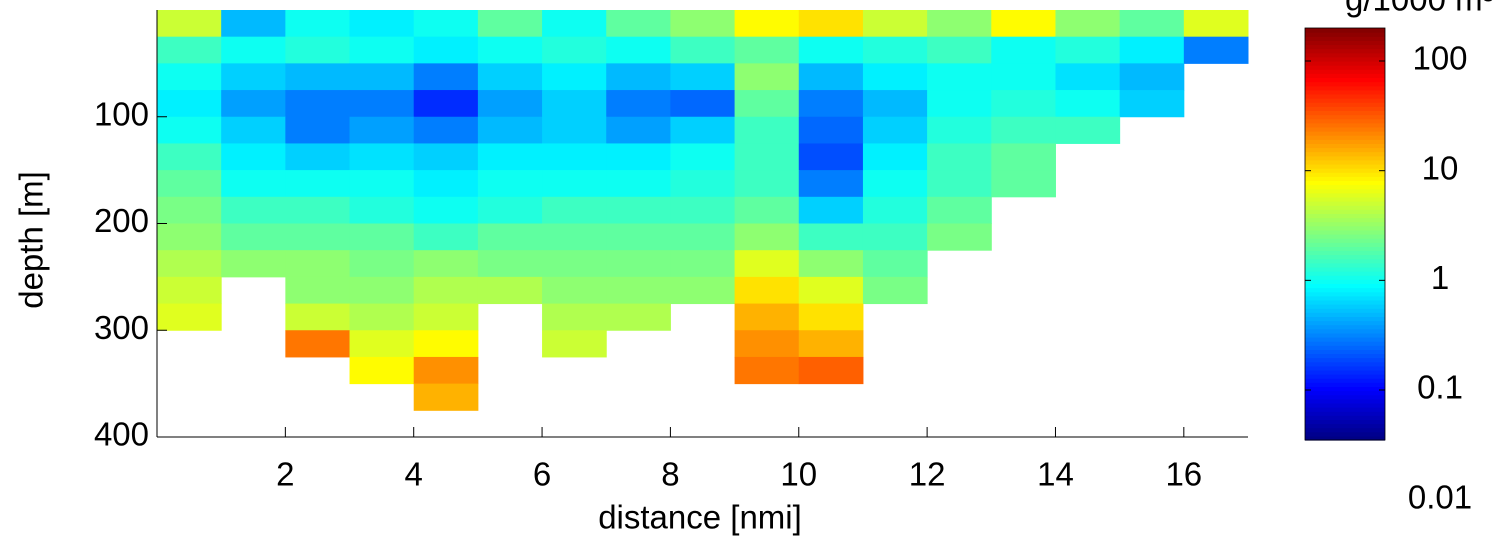  Describe the element at coordinates (927, 474) in the screenshot. I see `x-tick-label: 12` at that location.